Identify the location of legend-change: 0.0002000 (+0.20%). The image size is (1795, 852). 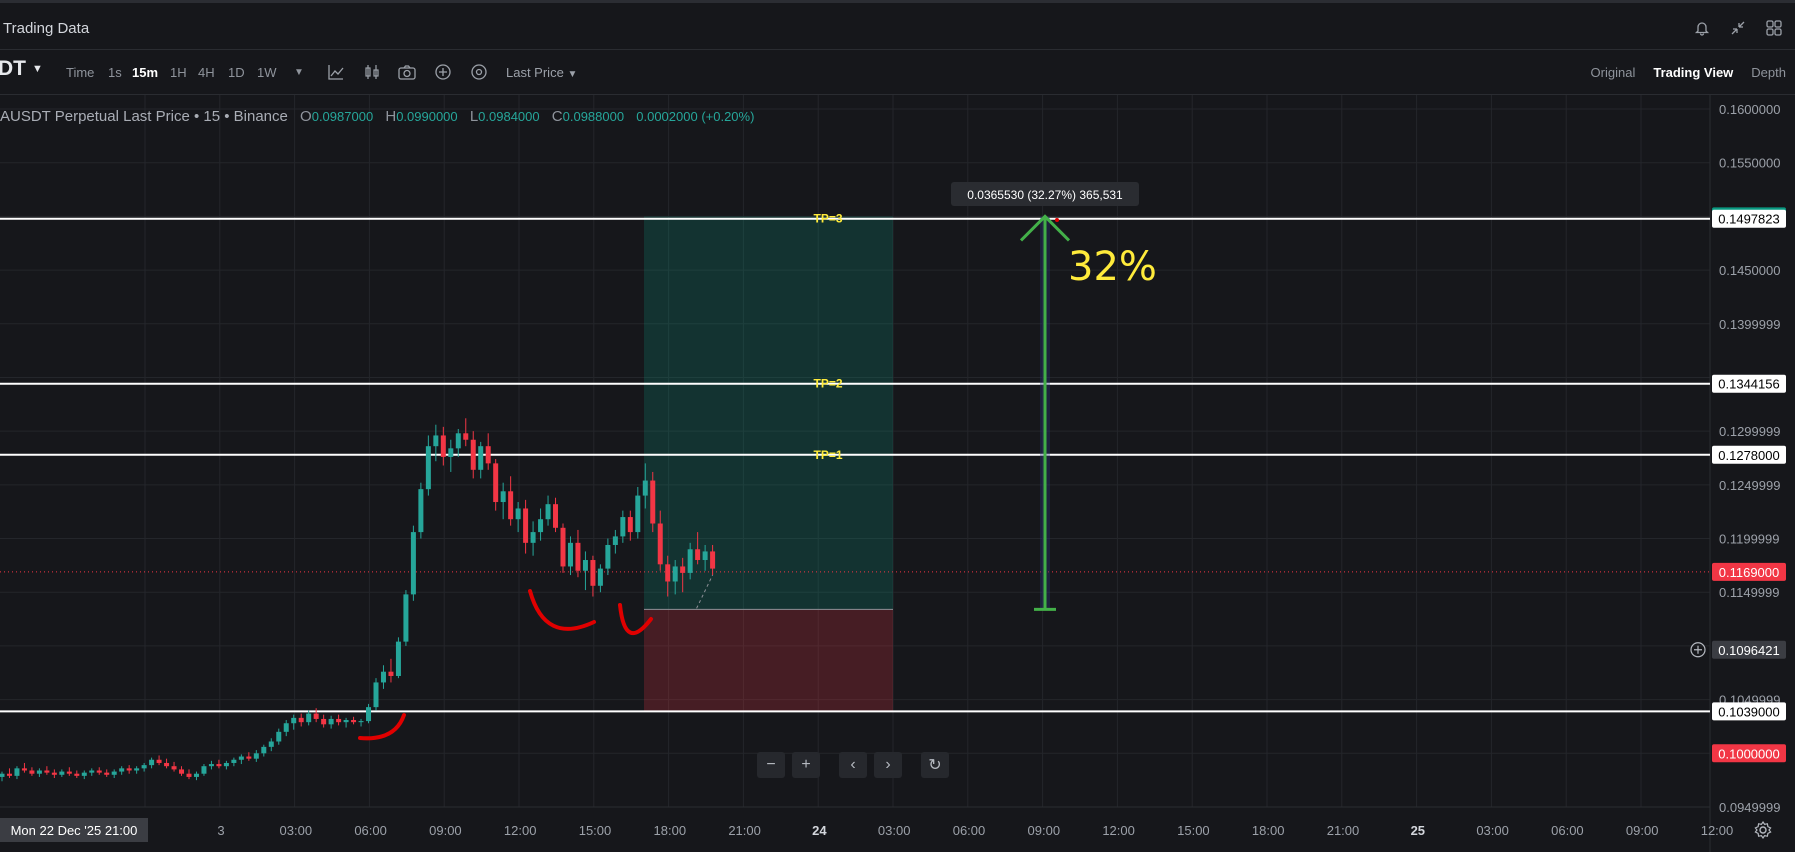
(695, 116).